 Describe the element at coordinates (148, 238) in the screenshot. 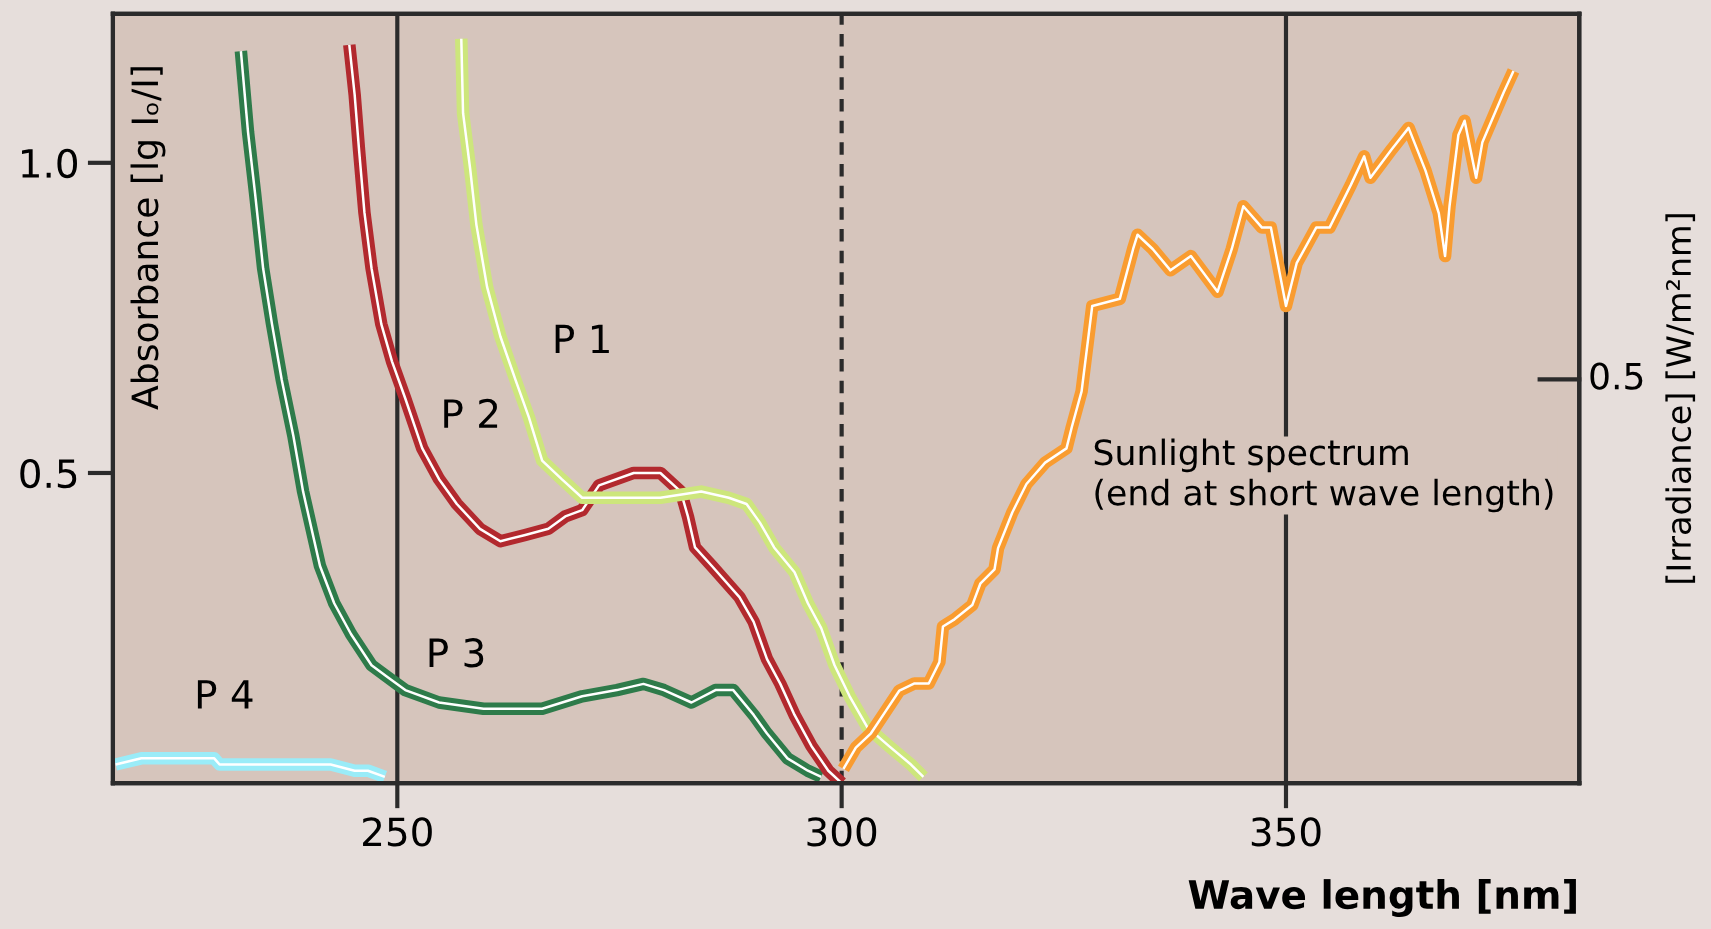

I see `y-axis-title: Absorbance [lg Iₒ/I]` at that location.